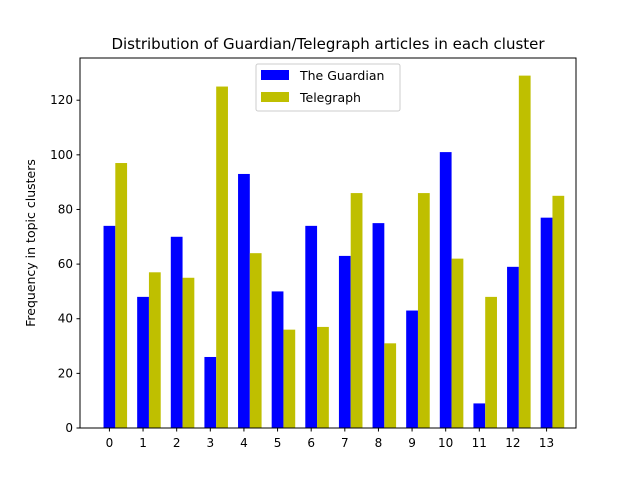  Describe the element at coordinates (30, 243) in the screenshot. I see `y-axis-label: Frequency in topic clusters` at that location.